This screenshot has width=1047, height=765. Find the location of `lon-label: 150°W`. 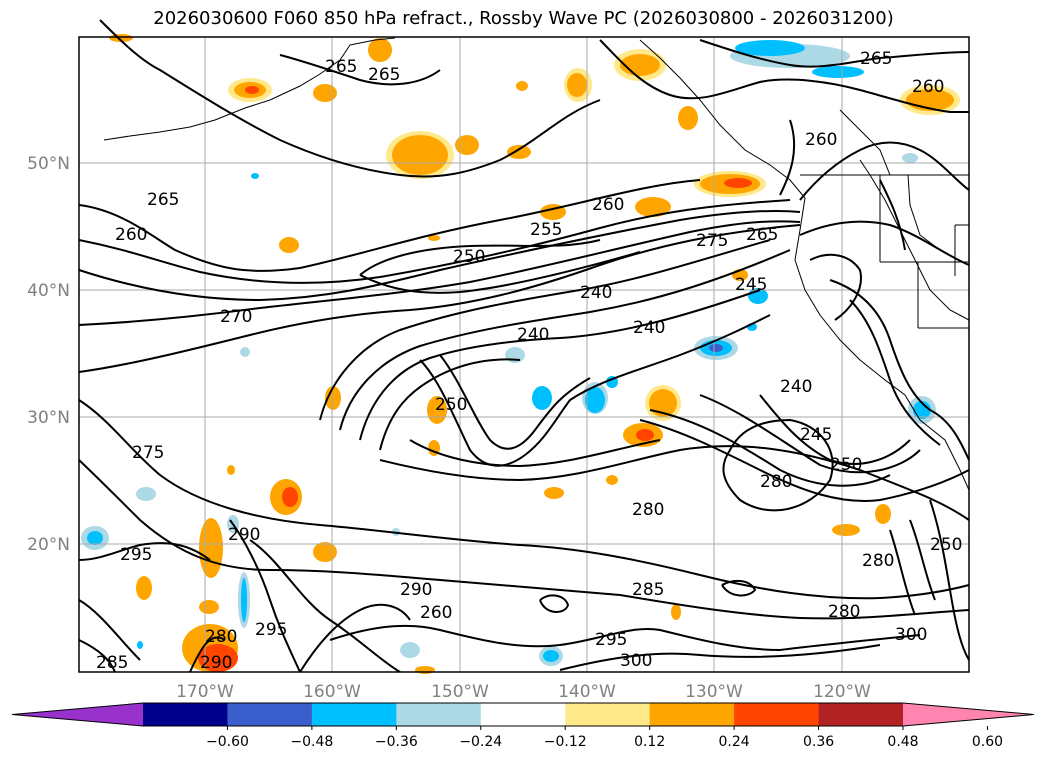

lon-label: 150°W is located at coordinates (460, 692).